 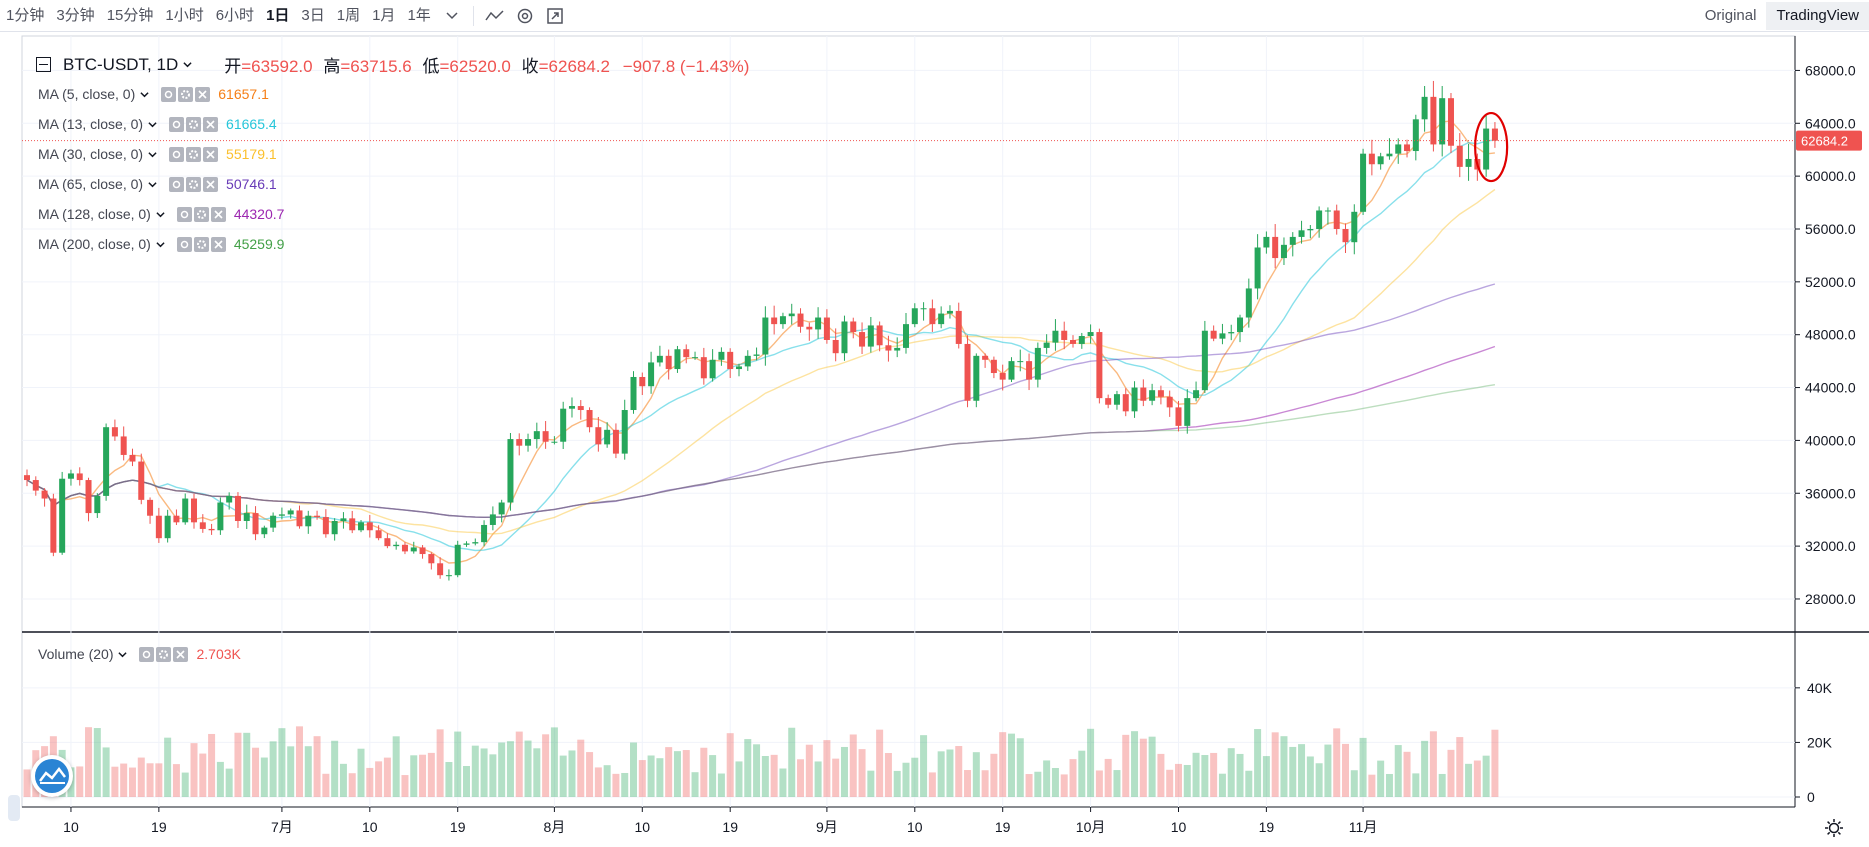 What do you see at coordinates (76, 654) in the screenshot?
I see `volume-label: Volume (20)` at bounding box center [76, 654].